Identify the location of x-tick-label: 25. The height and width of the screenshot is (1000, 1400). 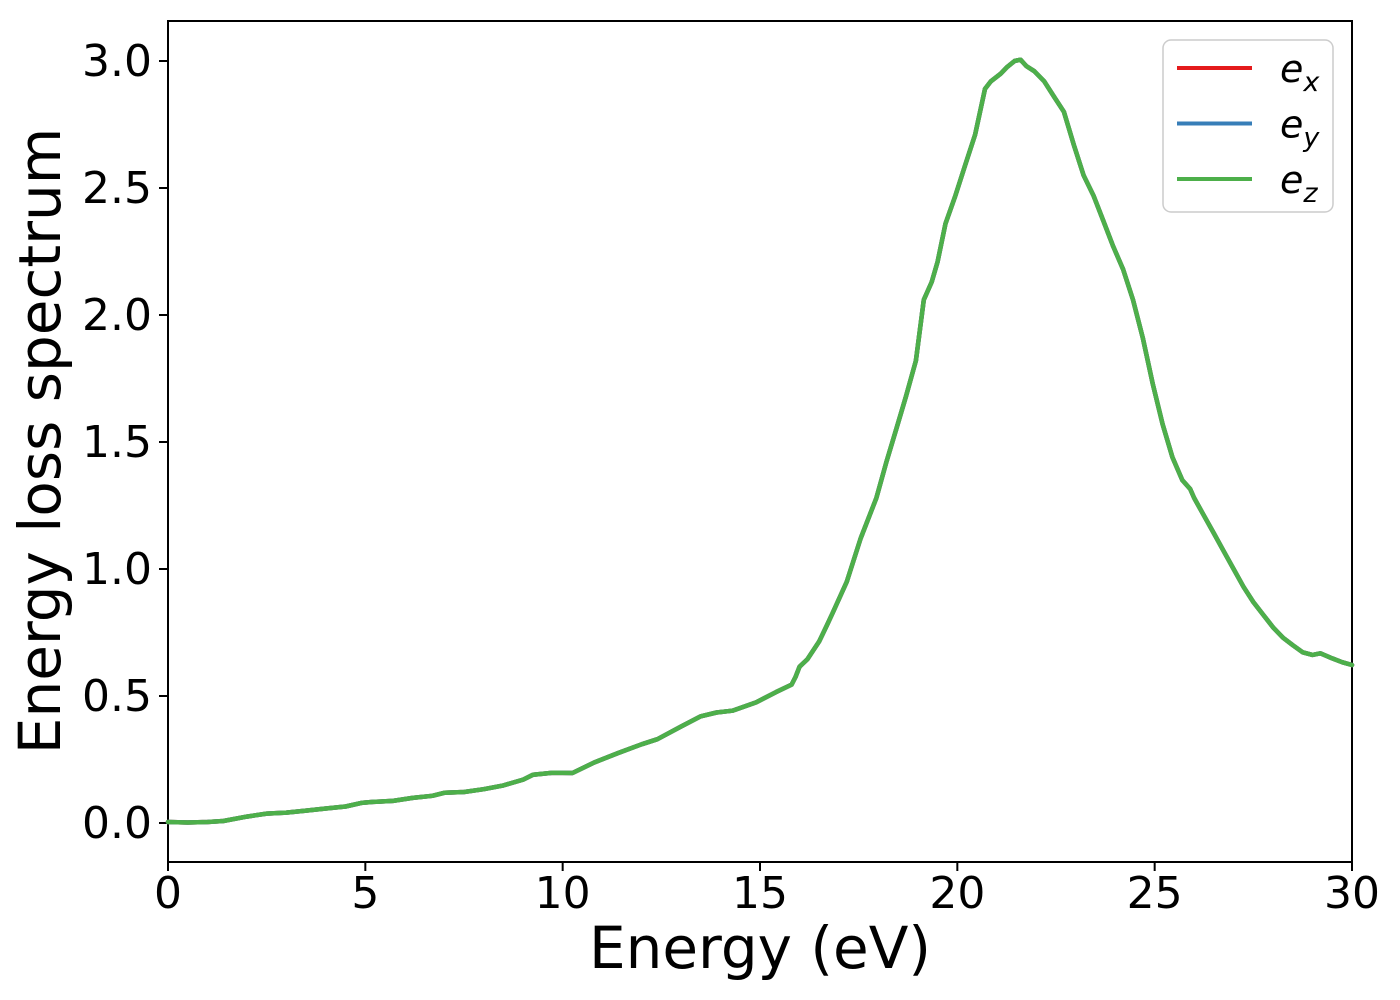
(1155, 893).